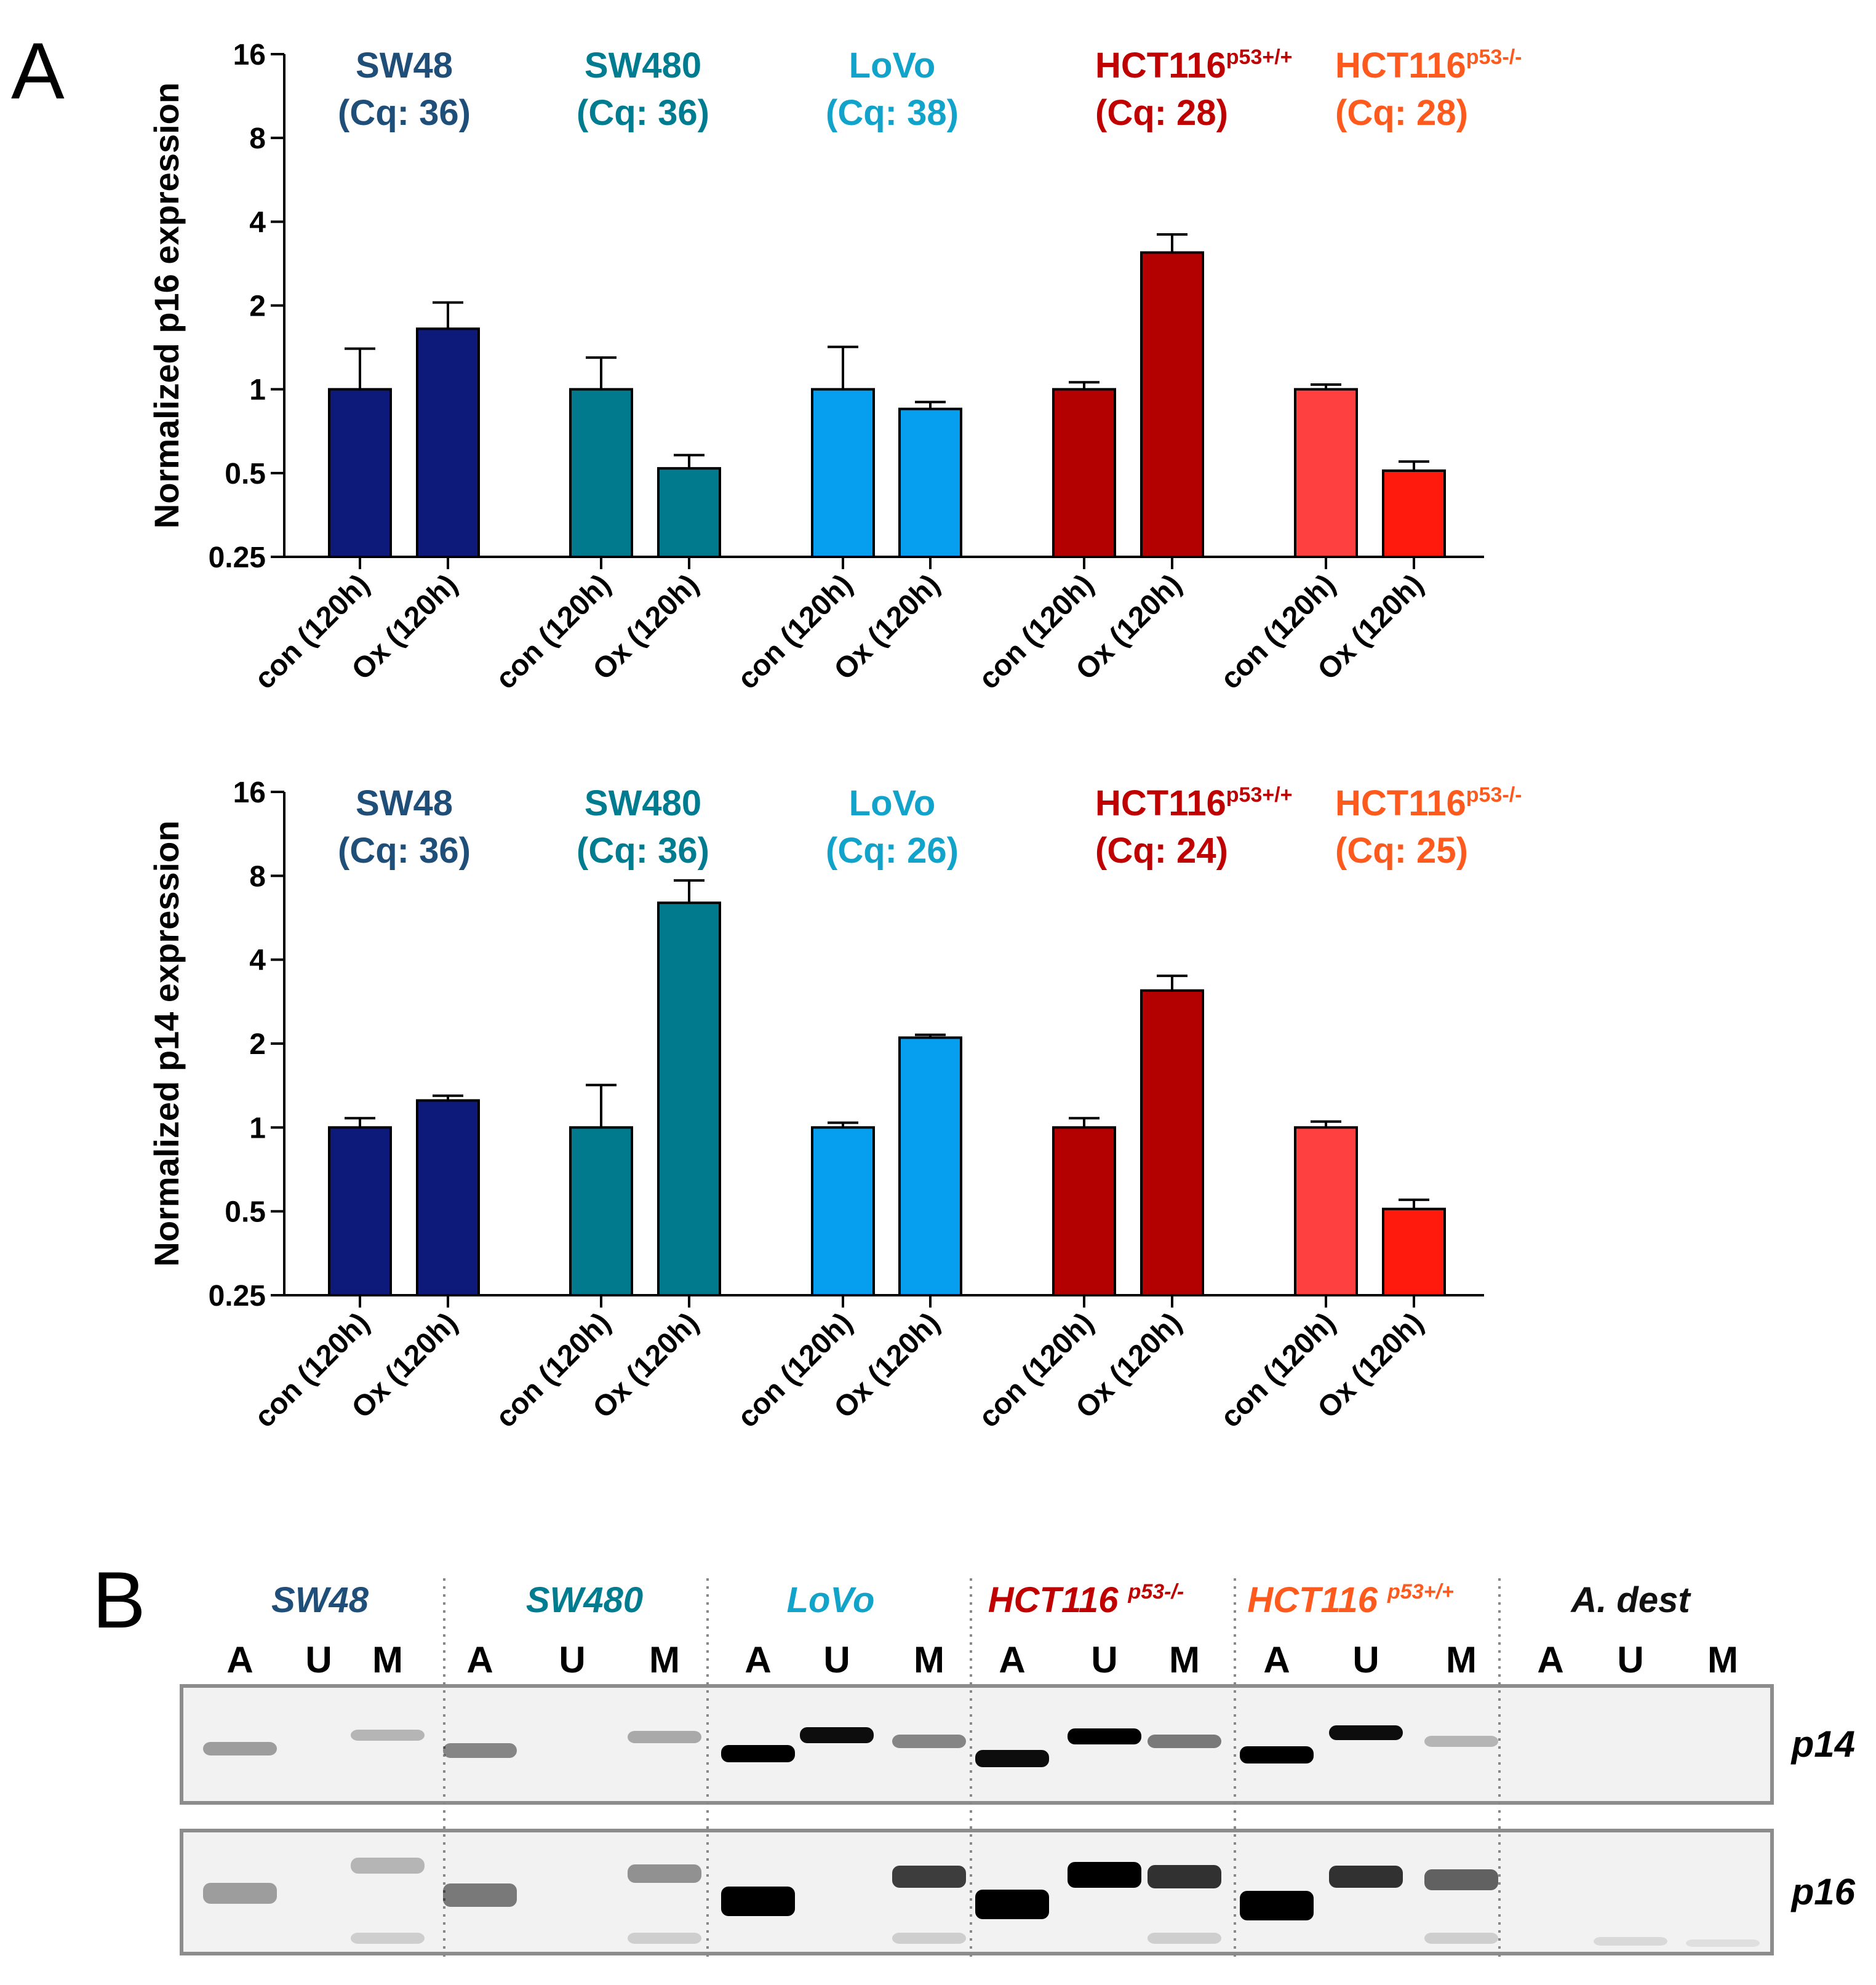 The width and height of the screenshot is (1876, 1985). What do you see at coordinates (249, 793) in the screenshot?
I see `y-tick-label: 16` at bounding box center [249, 793].